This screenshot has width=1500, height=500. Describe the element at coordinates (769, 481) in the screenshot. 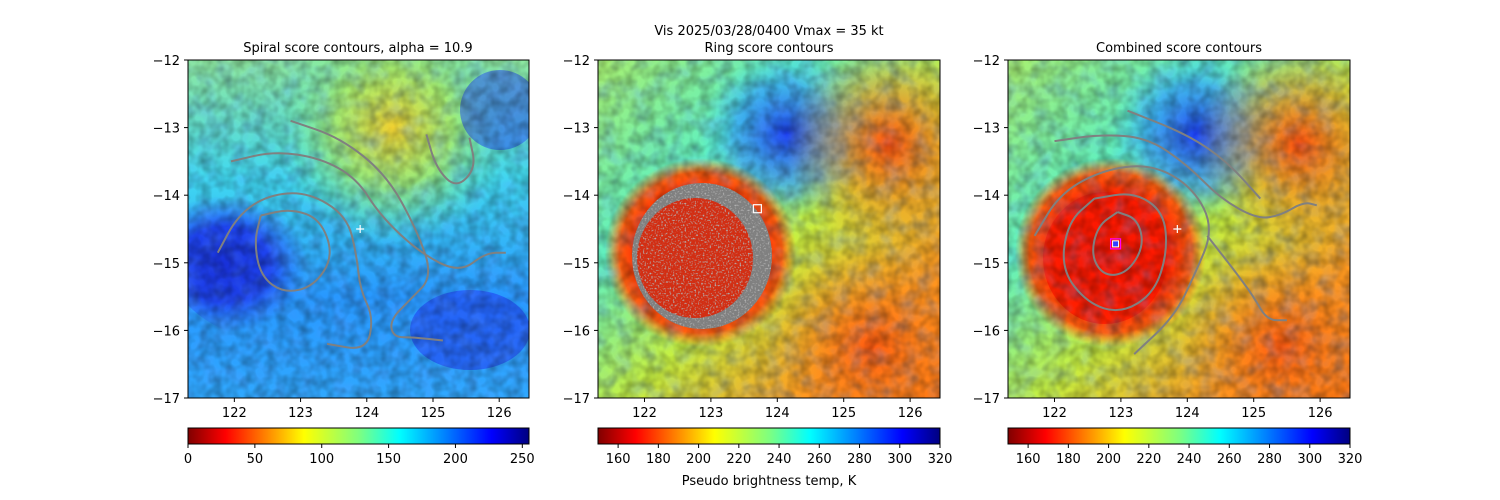

I see `colorbar-label: Pseudo brightness temp, K` at that location.